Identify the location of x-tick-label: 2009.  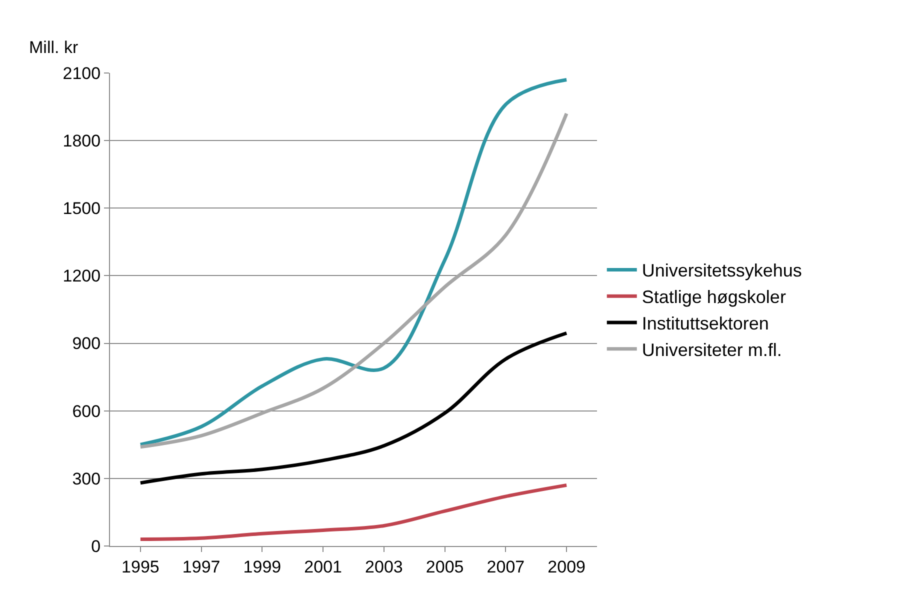
(567, 566).